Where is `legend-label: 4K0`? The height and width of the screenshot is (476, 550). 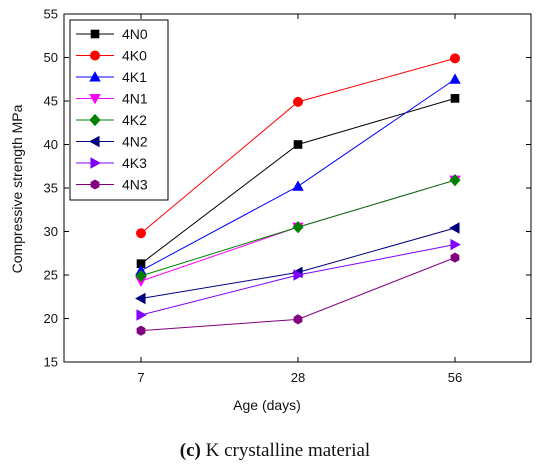 legend-label: 4K0 is located at coordinates (134, 56).